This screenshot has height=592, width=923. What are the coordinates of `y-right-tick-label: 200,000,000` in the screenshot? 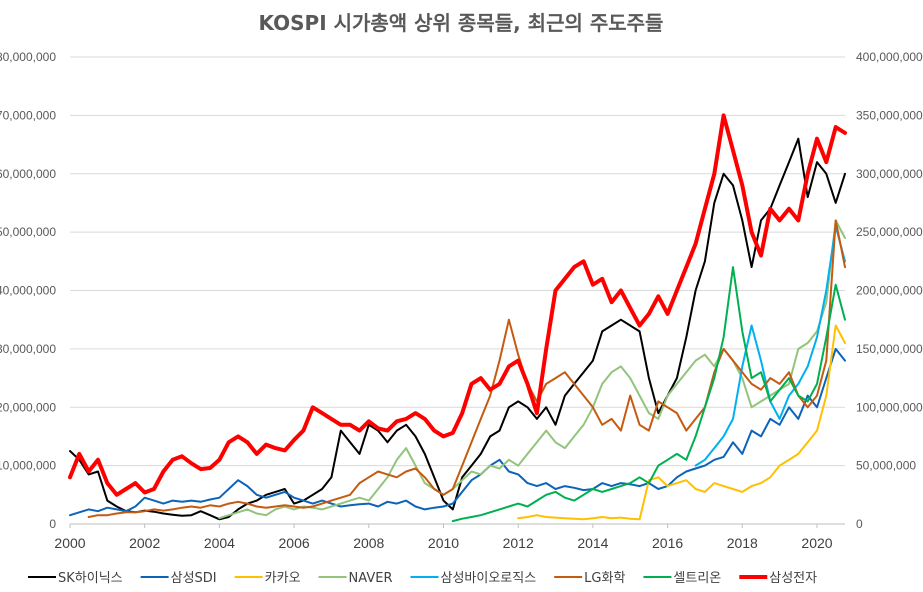 It's located at (889, 291).